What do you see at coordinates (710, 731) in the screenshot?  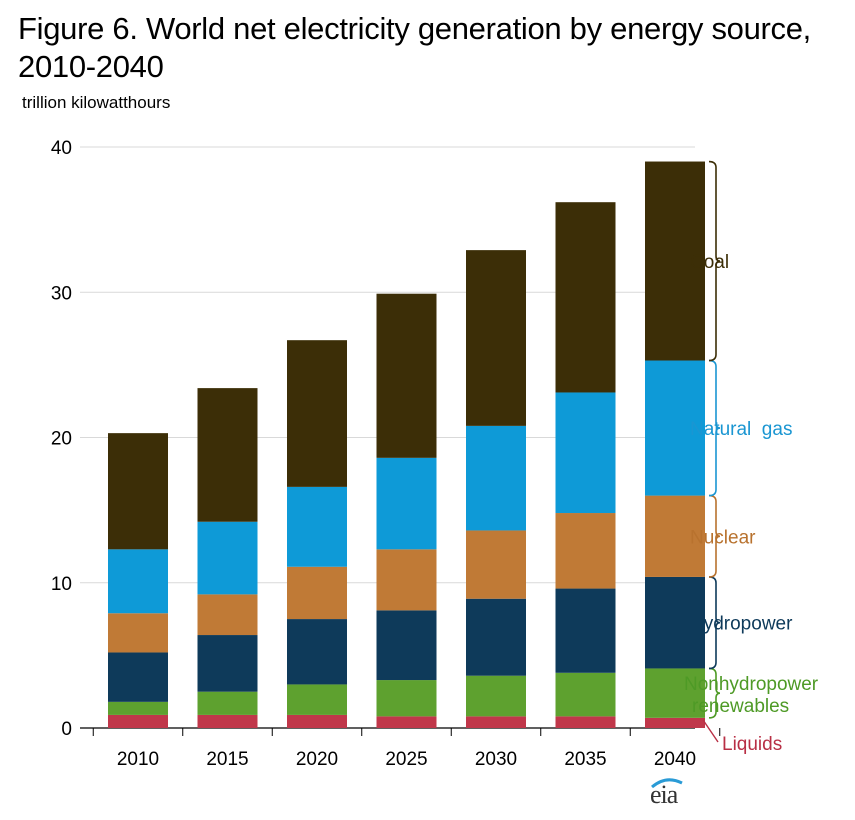 I see `liquids-leader-line` at bounding box center [710, 731].